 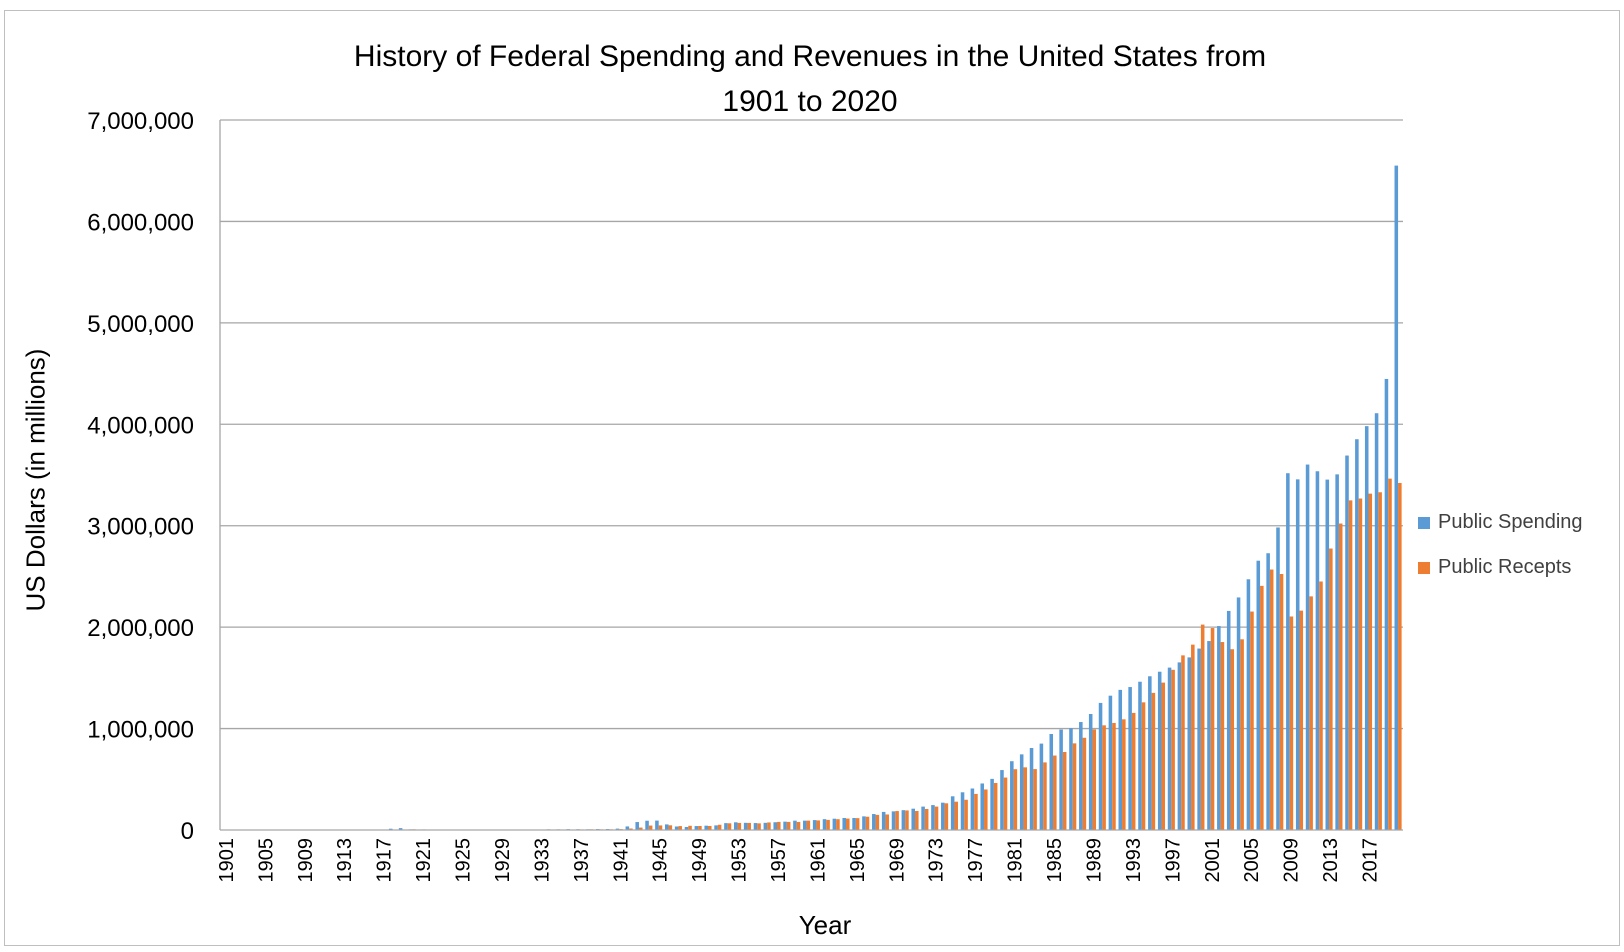 What do you see at coordinates (1055, 860) in the screenshot?
I see `x-tick-label: 1985` at bounding box center [1055, 860].